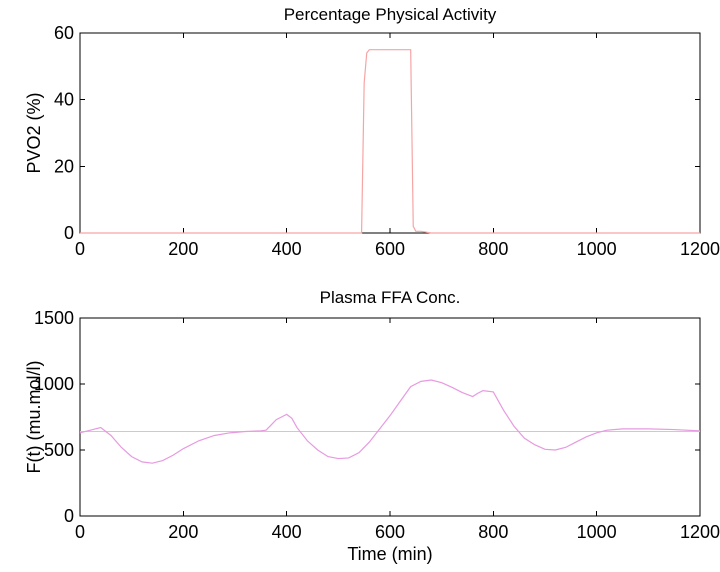  I want to click on y-tick-label: 40, so click(64, 100).